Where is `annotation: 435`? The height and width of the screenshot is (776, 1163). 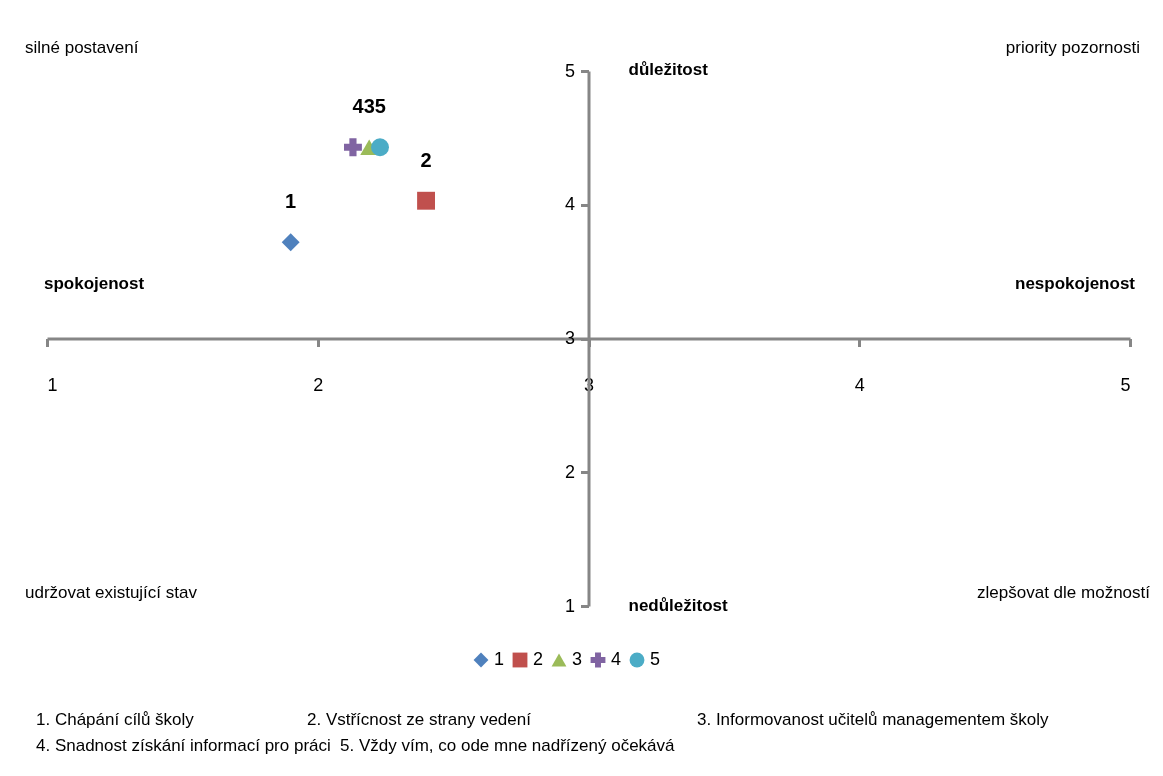 annotation: 435 is located at coordinates (369, 106).